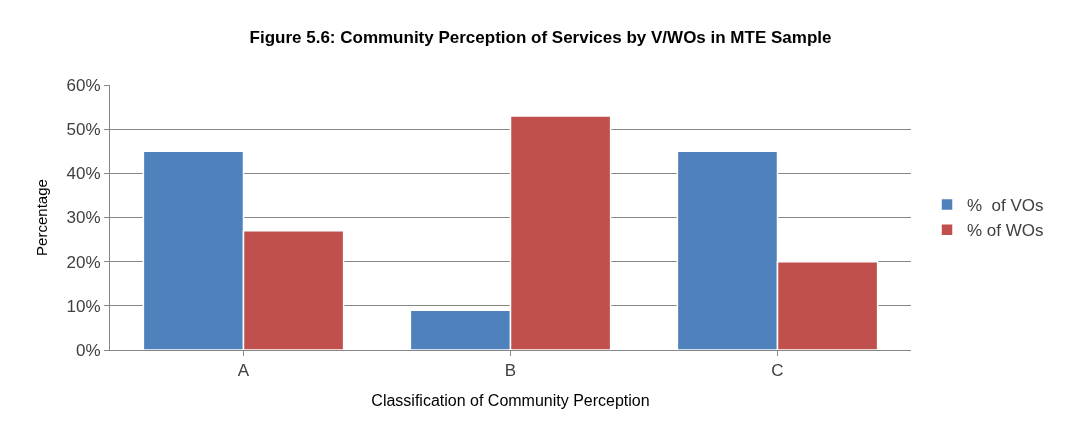 Image resolution: width=1081 pixels, height=445 pixels. I want to click on x-tick-label: C, so click(777, 371).